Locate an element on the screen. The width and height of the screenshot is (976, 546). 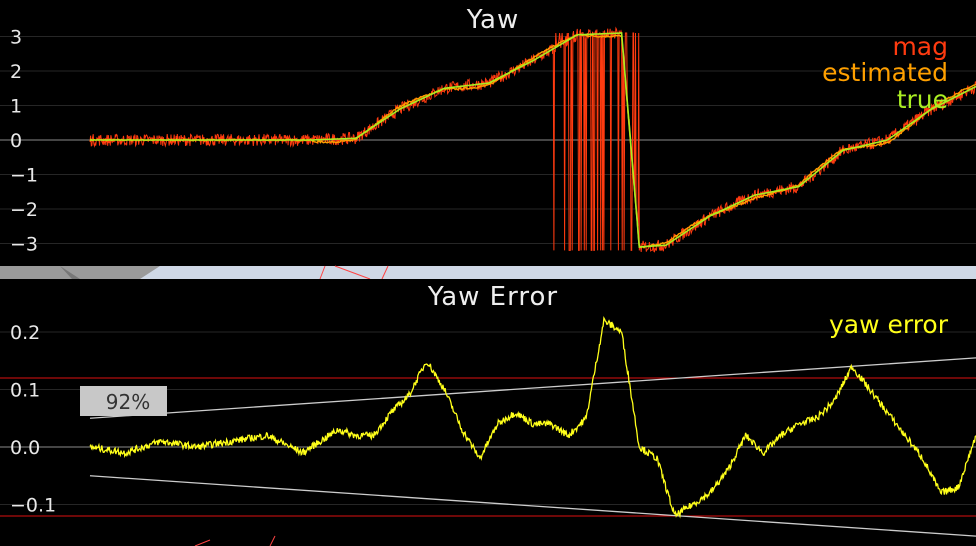
yaw-y-tick-label: 0 is located at coordinates (16, 141).